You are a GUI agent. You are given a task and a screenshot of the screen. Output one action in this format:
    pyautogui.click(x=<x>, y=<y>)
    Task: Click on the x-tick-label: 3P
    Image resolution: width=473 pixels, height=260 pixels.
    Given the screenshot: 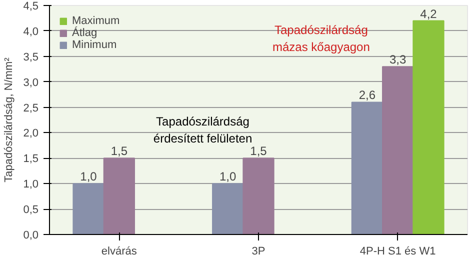 What is the action you would take?
    pyautogui.click(x=259, y=252)
    